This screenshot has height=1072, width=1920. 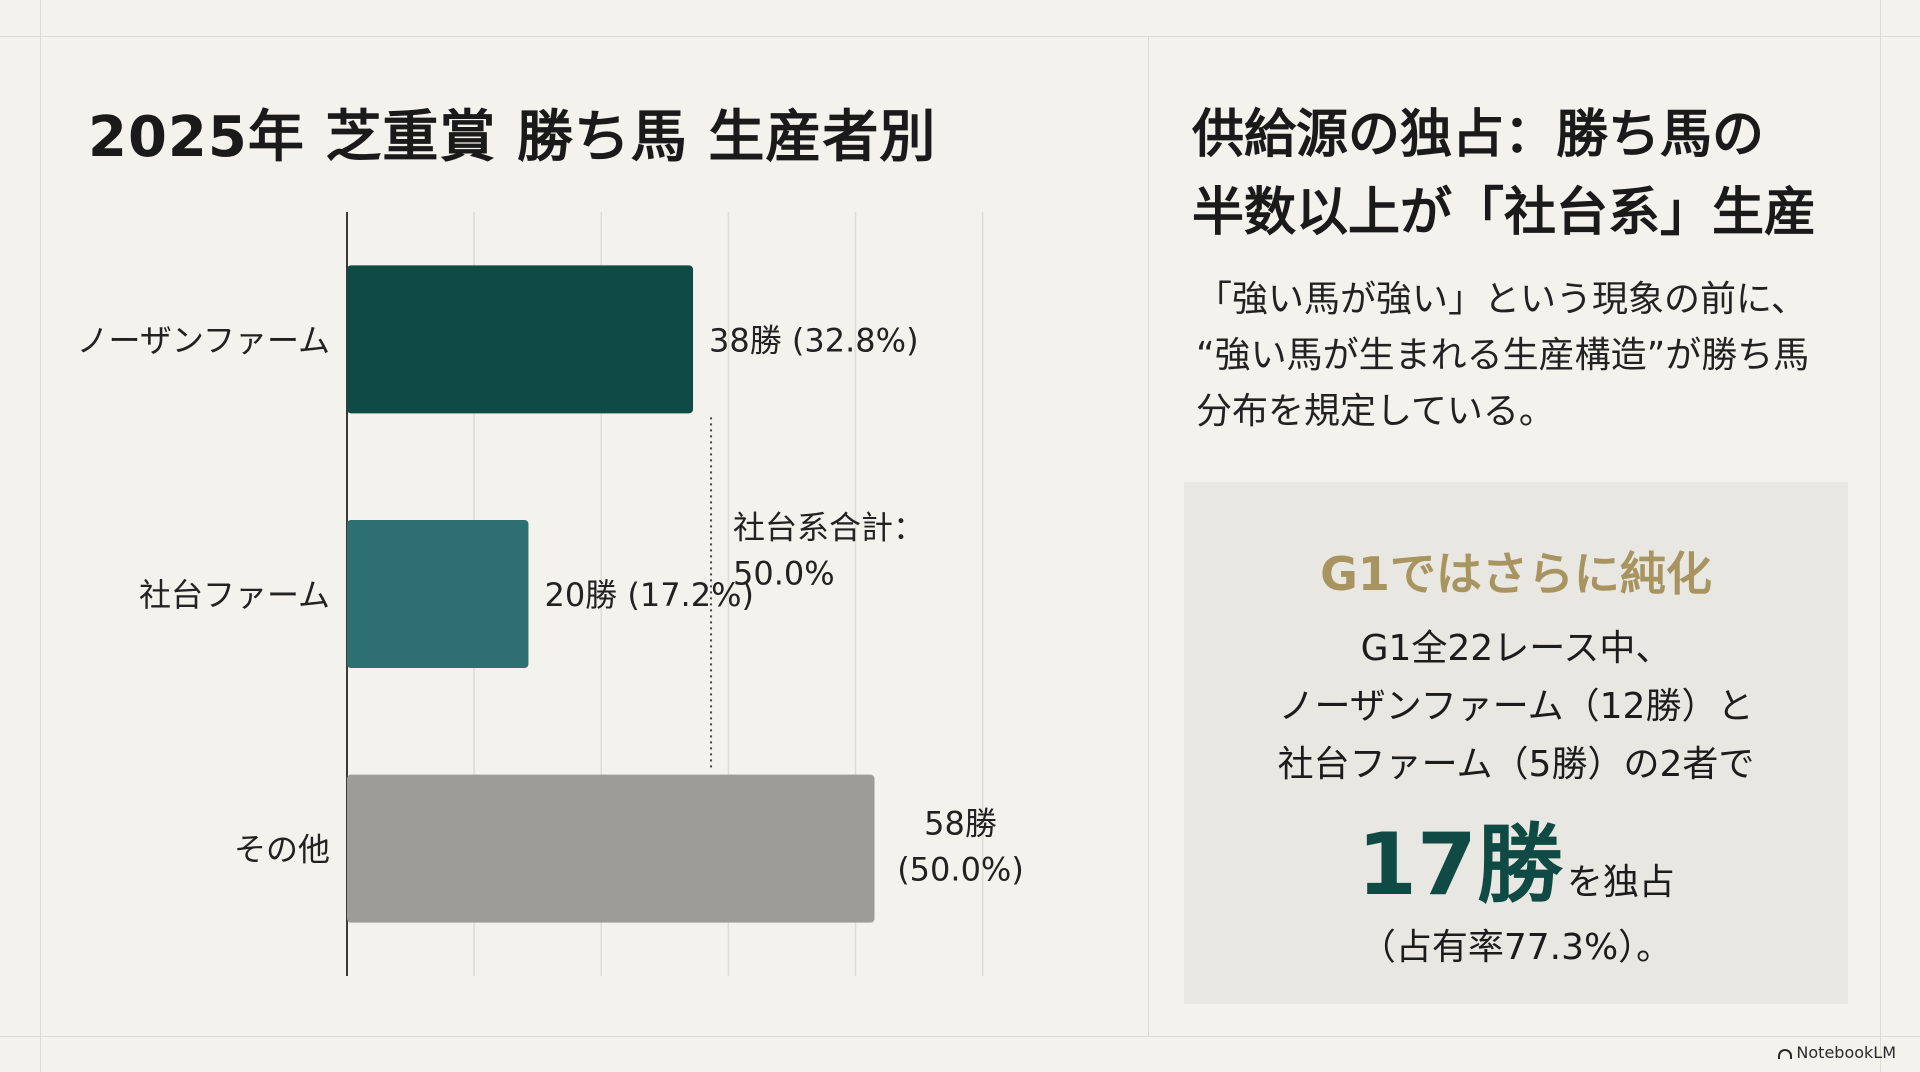 What do you see at coordinates (1516, 947) in the screenshot?
I see `g1-share-text: （占有率77.3%）。` at bounding box center [1516, 947].